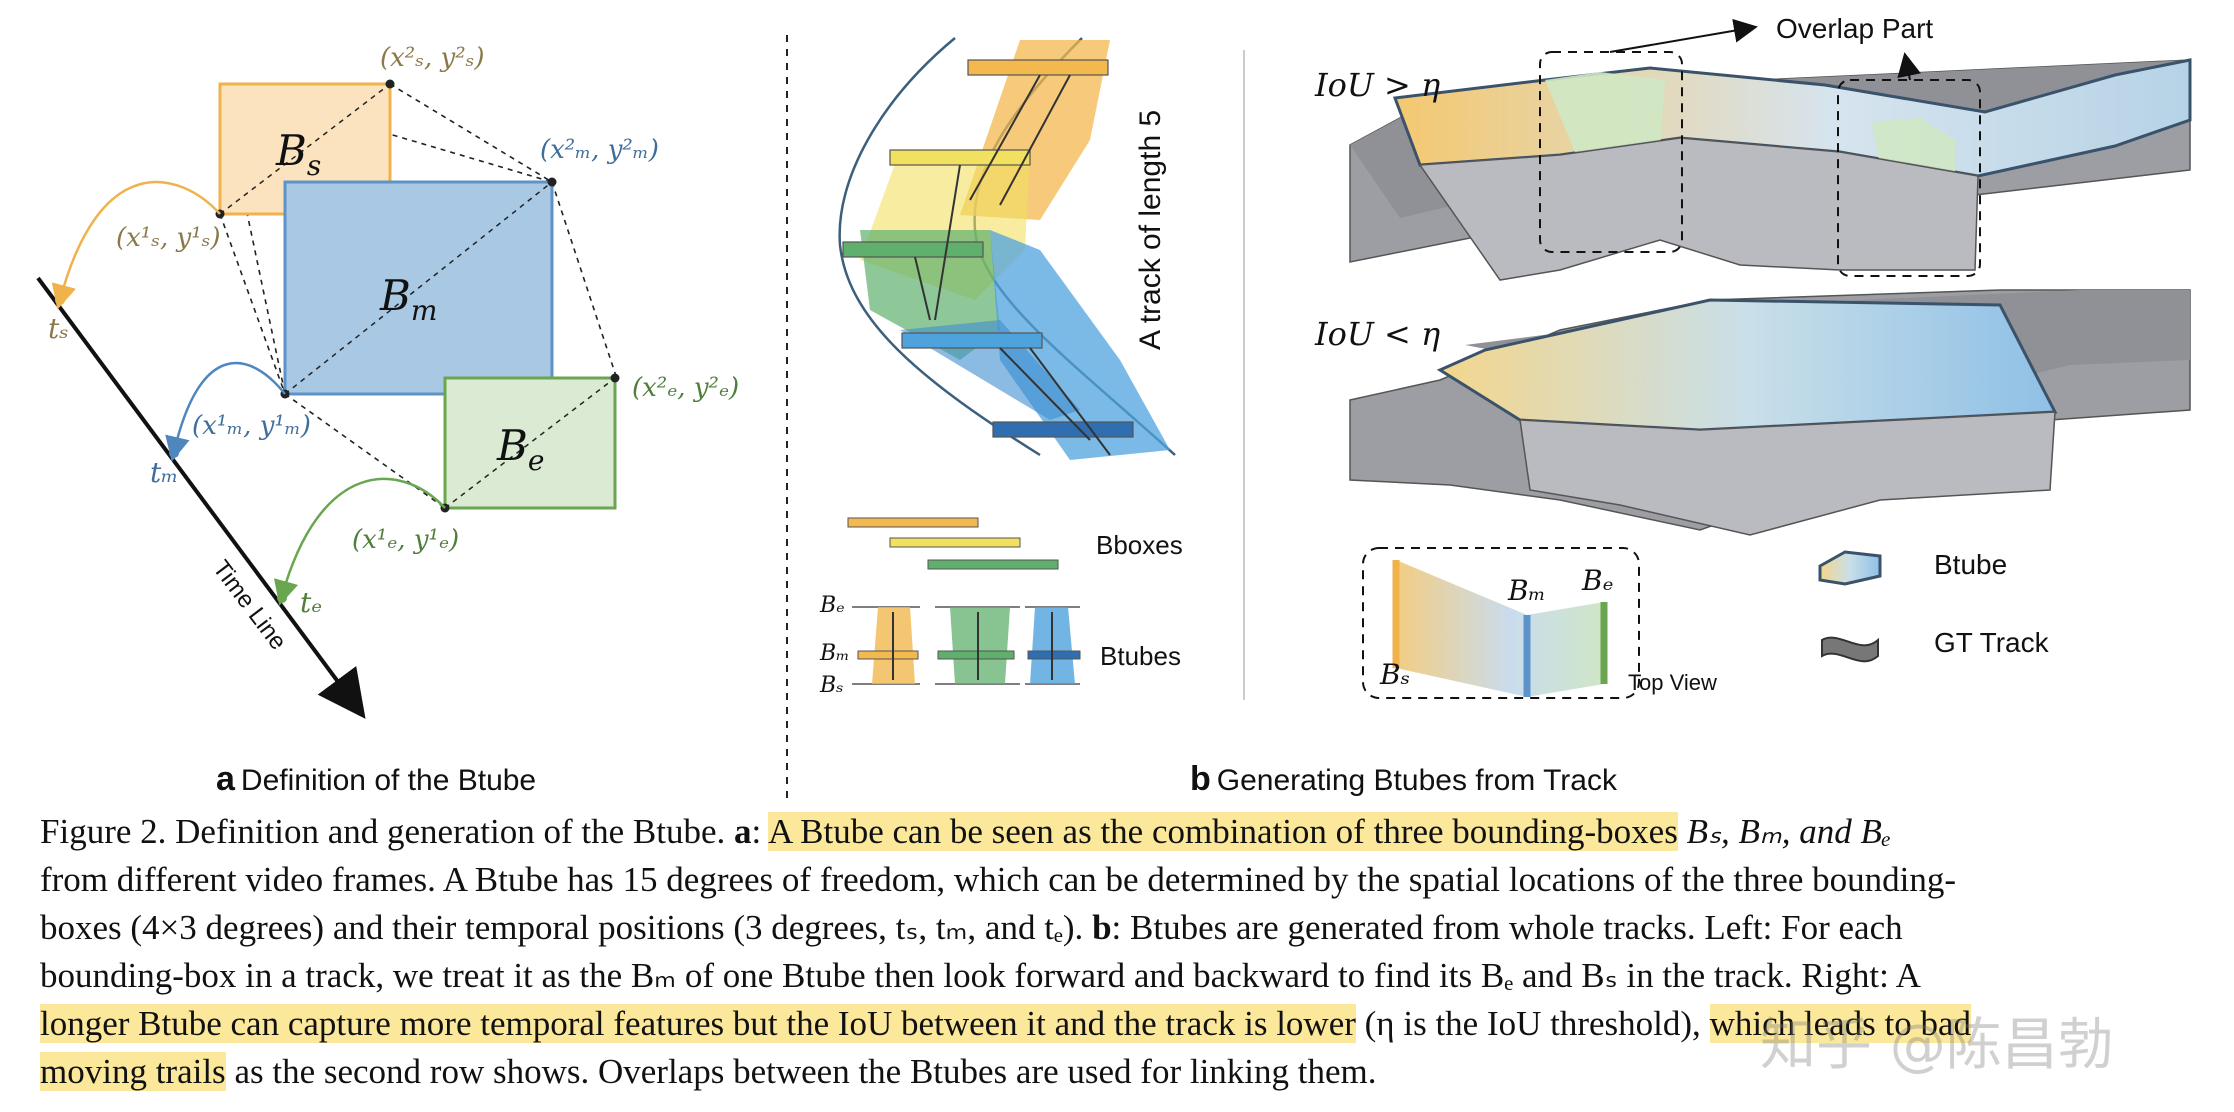 The width and height of the screenshot is (2234, 1112). What do you see at coordinates (1150, 230) in the screenshot?
I see `track-label: A track of length 5` at bounding box center [1150, 230].